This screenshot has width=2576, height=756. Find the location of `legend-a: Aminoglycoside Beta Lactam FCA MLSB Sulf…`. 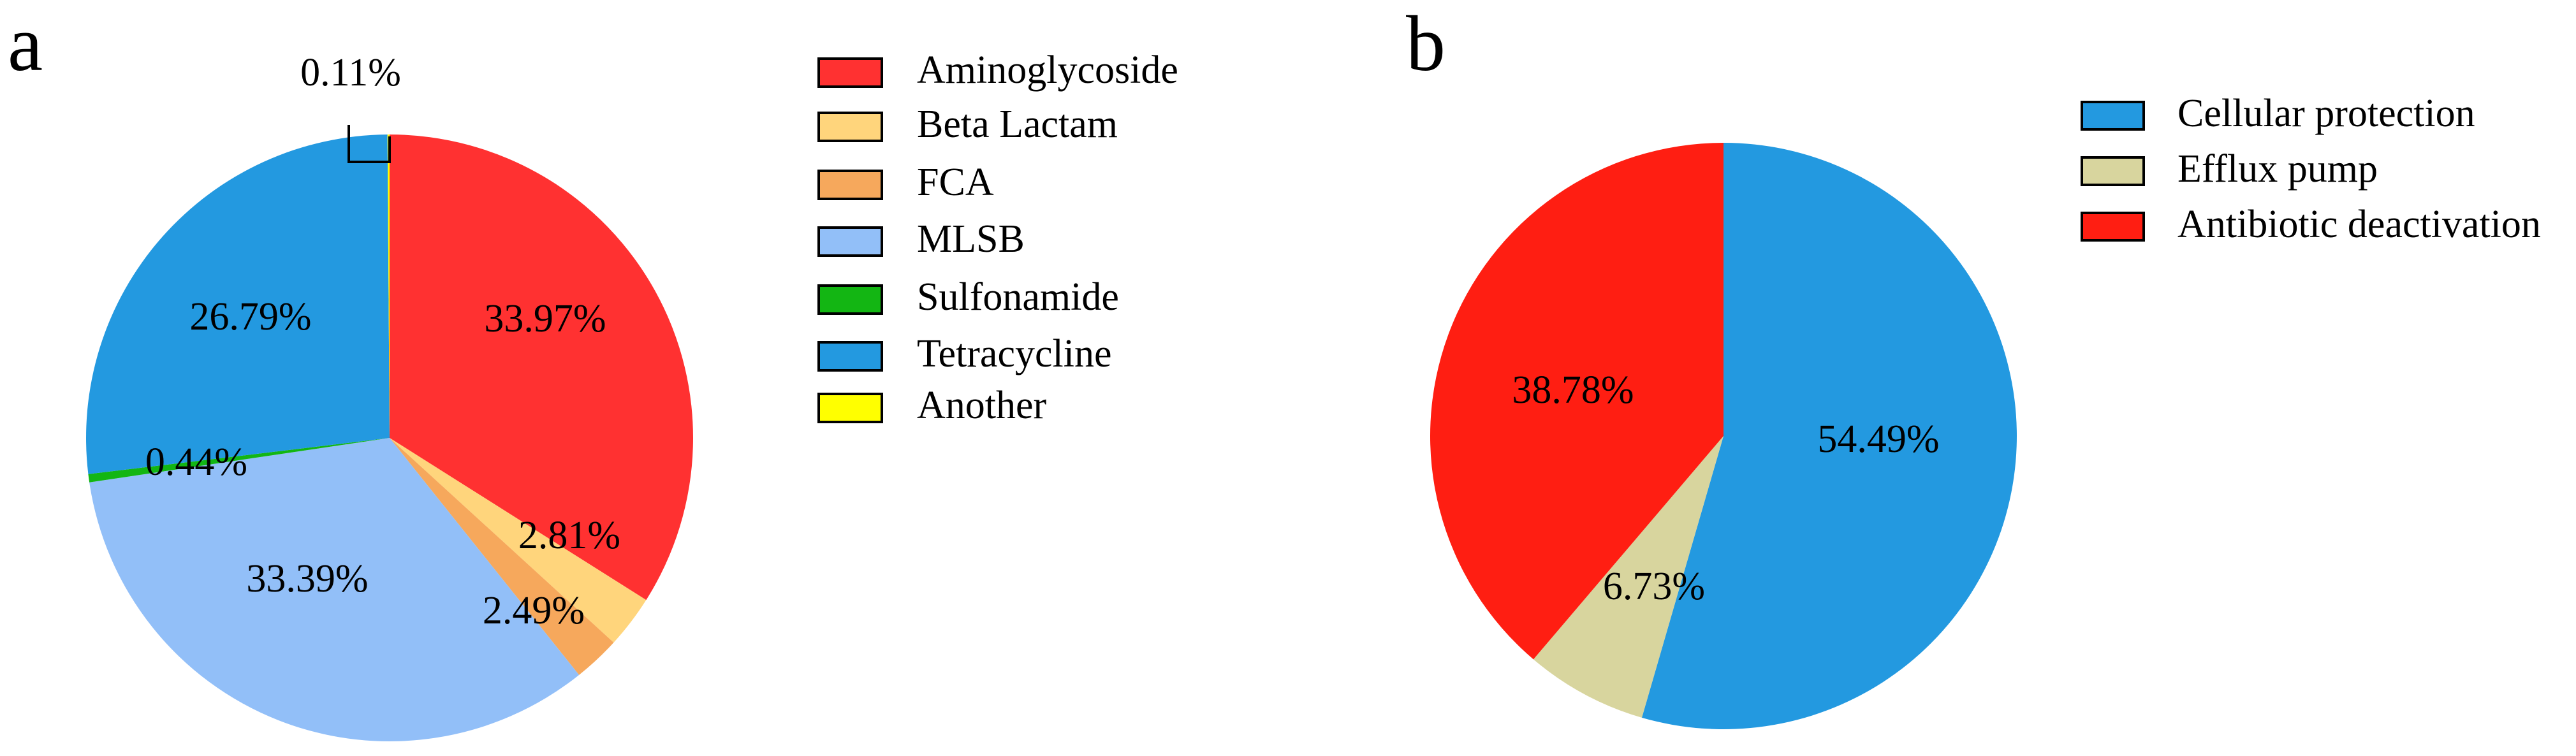

legend-a: Aminoglycoside Beta Lactam FCA MLSB Sulf… is located at coordinates (997, 237).